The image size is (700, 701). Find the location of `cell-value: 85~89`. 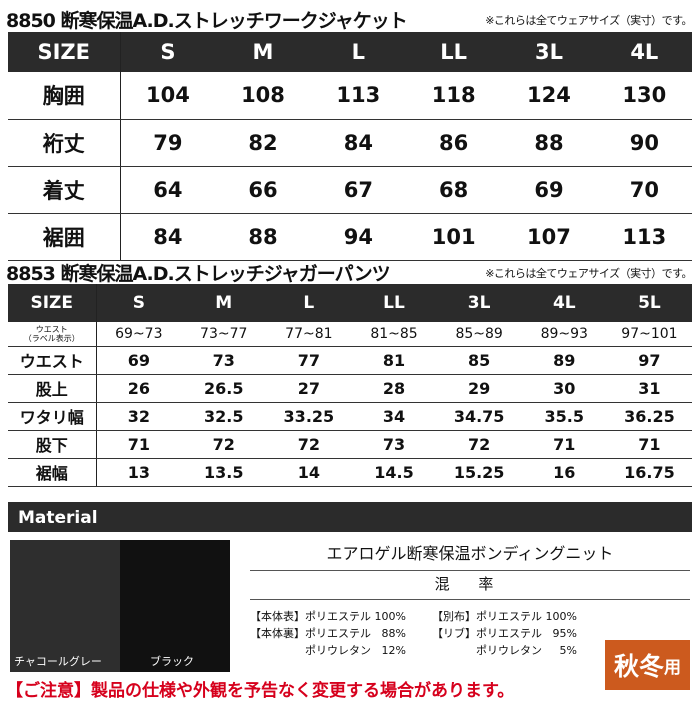

cell-value: 85~89 is located at coordinates (479, 334).